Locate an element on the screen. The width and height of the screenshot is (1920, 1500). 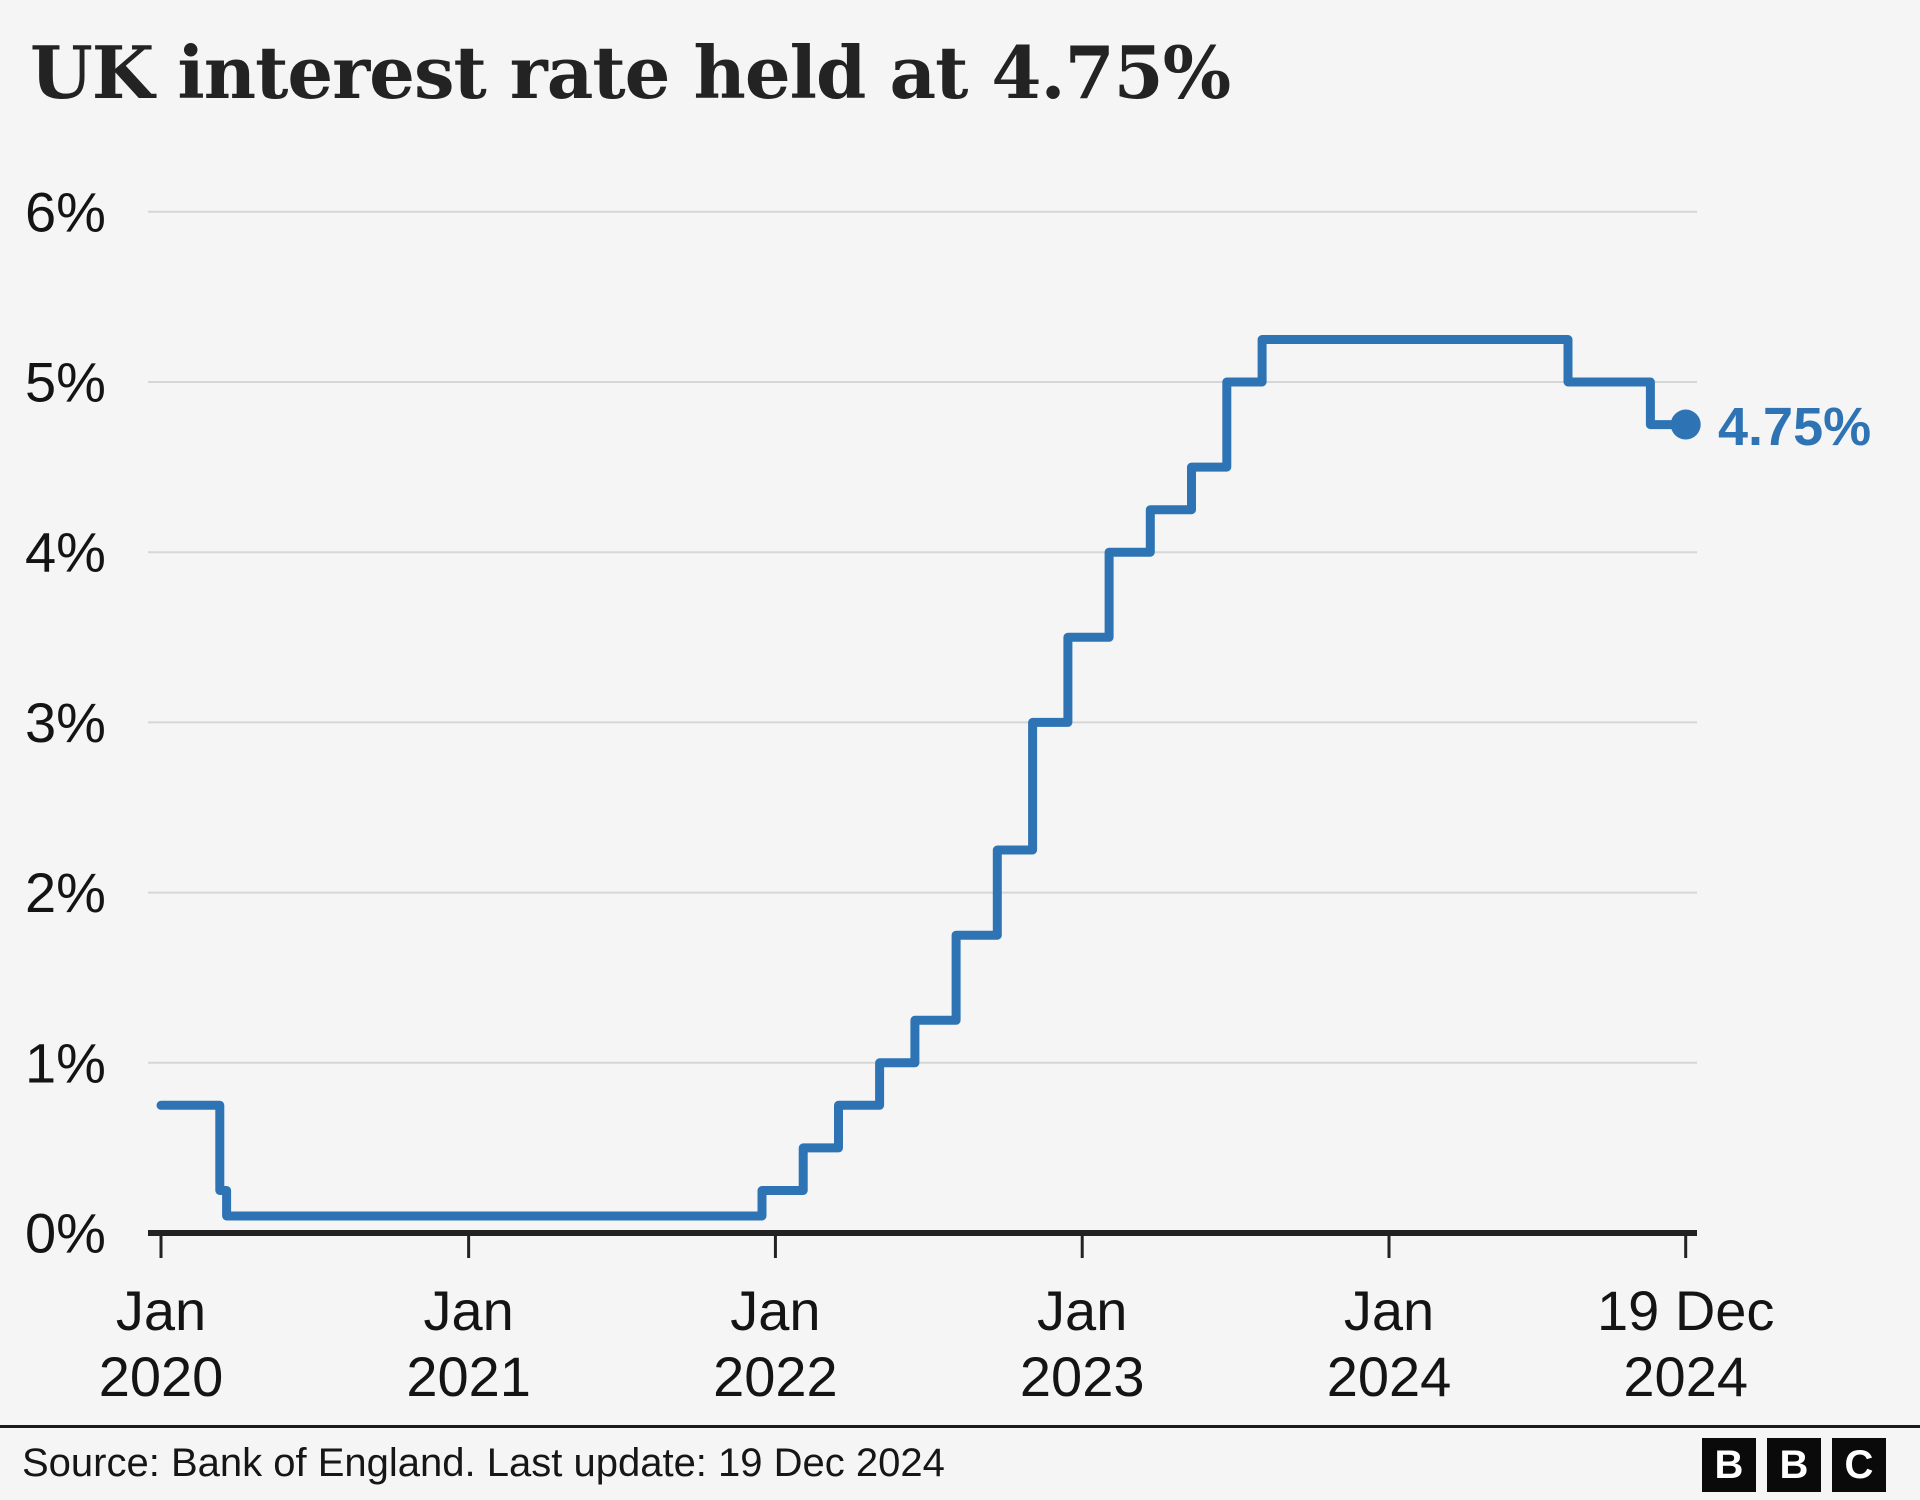
x-axis-label: Jan 2021 is located at coordinates (468, 1343).